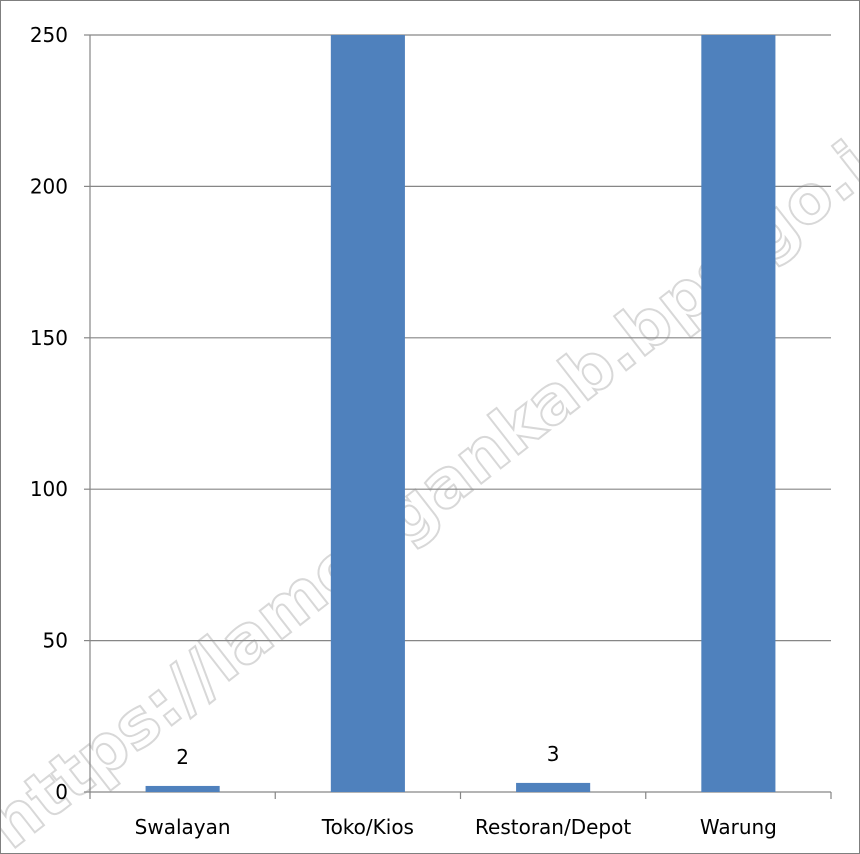  Describe the element at coordinates (182, 757) in the screenshot. I see `data-label: 2` at that location.